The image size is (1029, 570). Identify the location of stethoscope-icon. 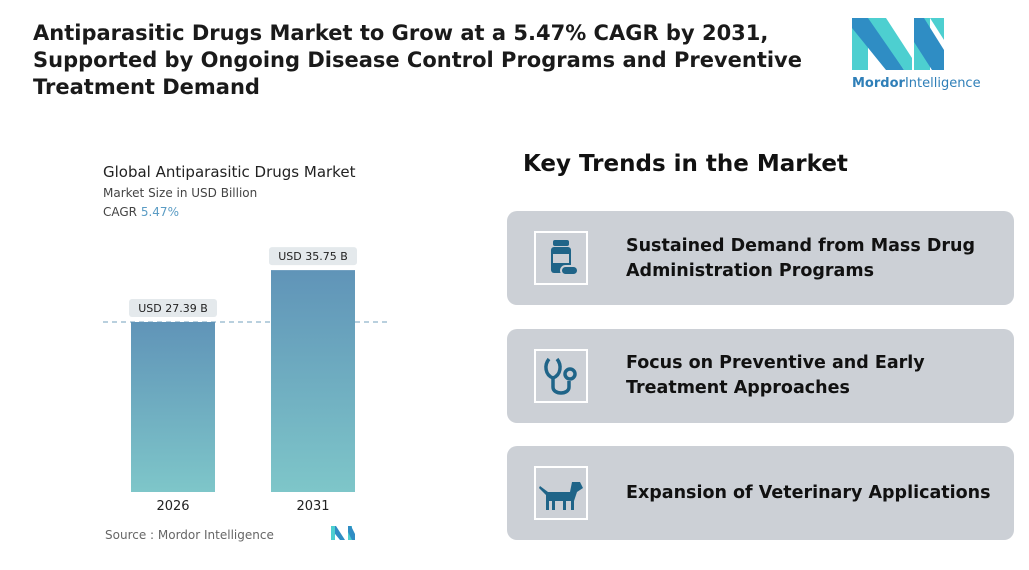
(561, 376).